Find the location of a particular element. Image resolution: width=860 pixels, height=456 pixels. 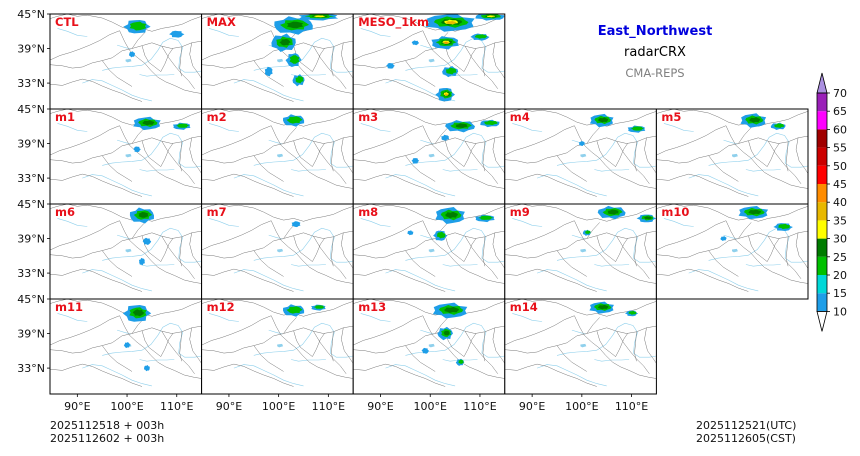

colorbar-tick-label: 25 is located at coordinates (840, 257).